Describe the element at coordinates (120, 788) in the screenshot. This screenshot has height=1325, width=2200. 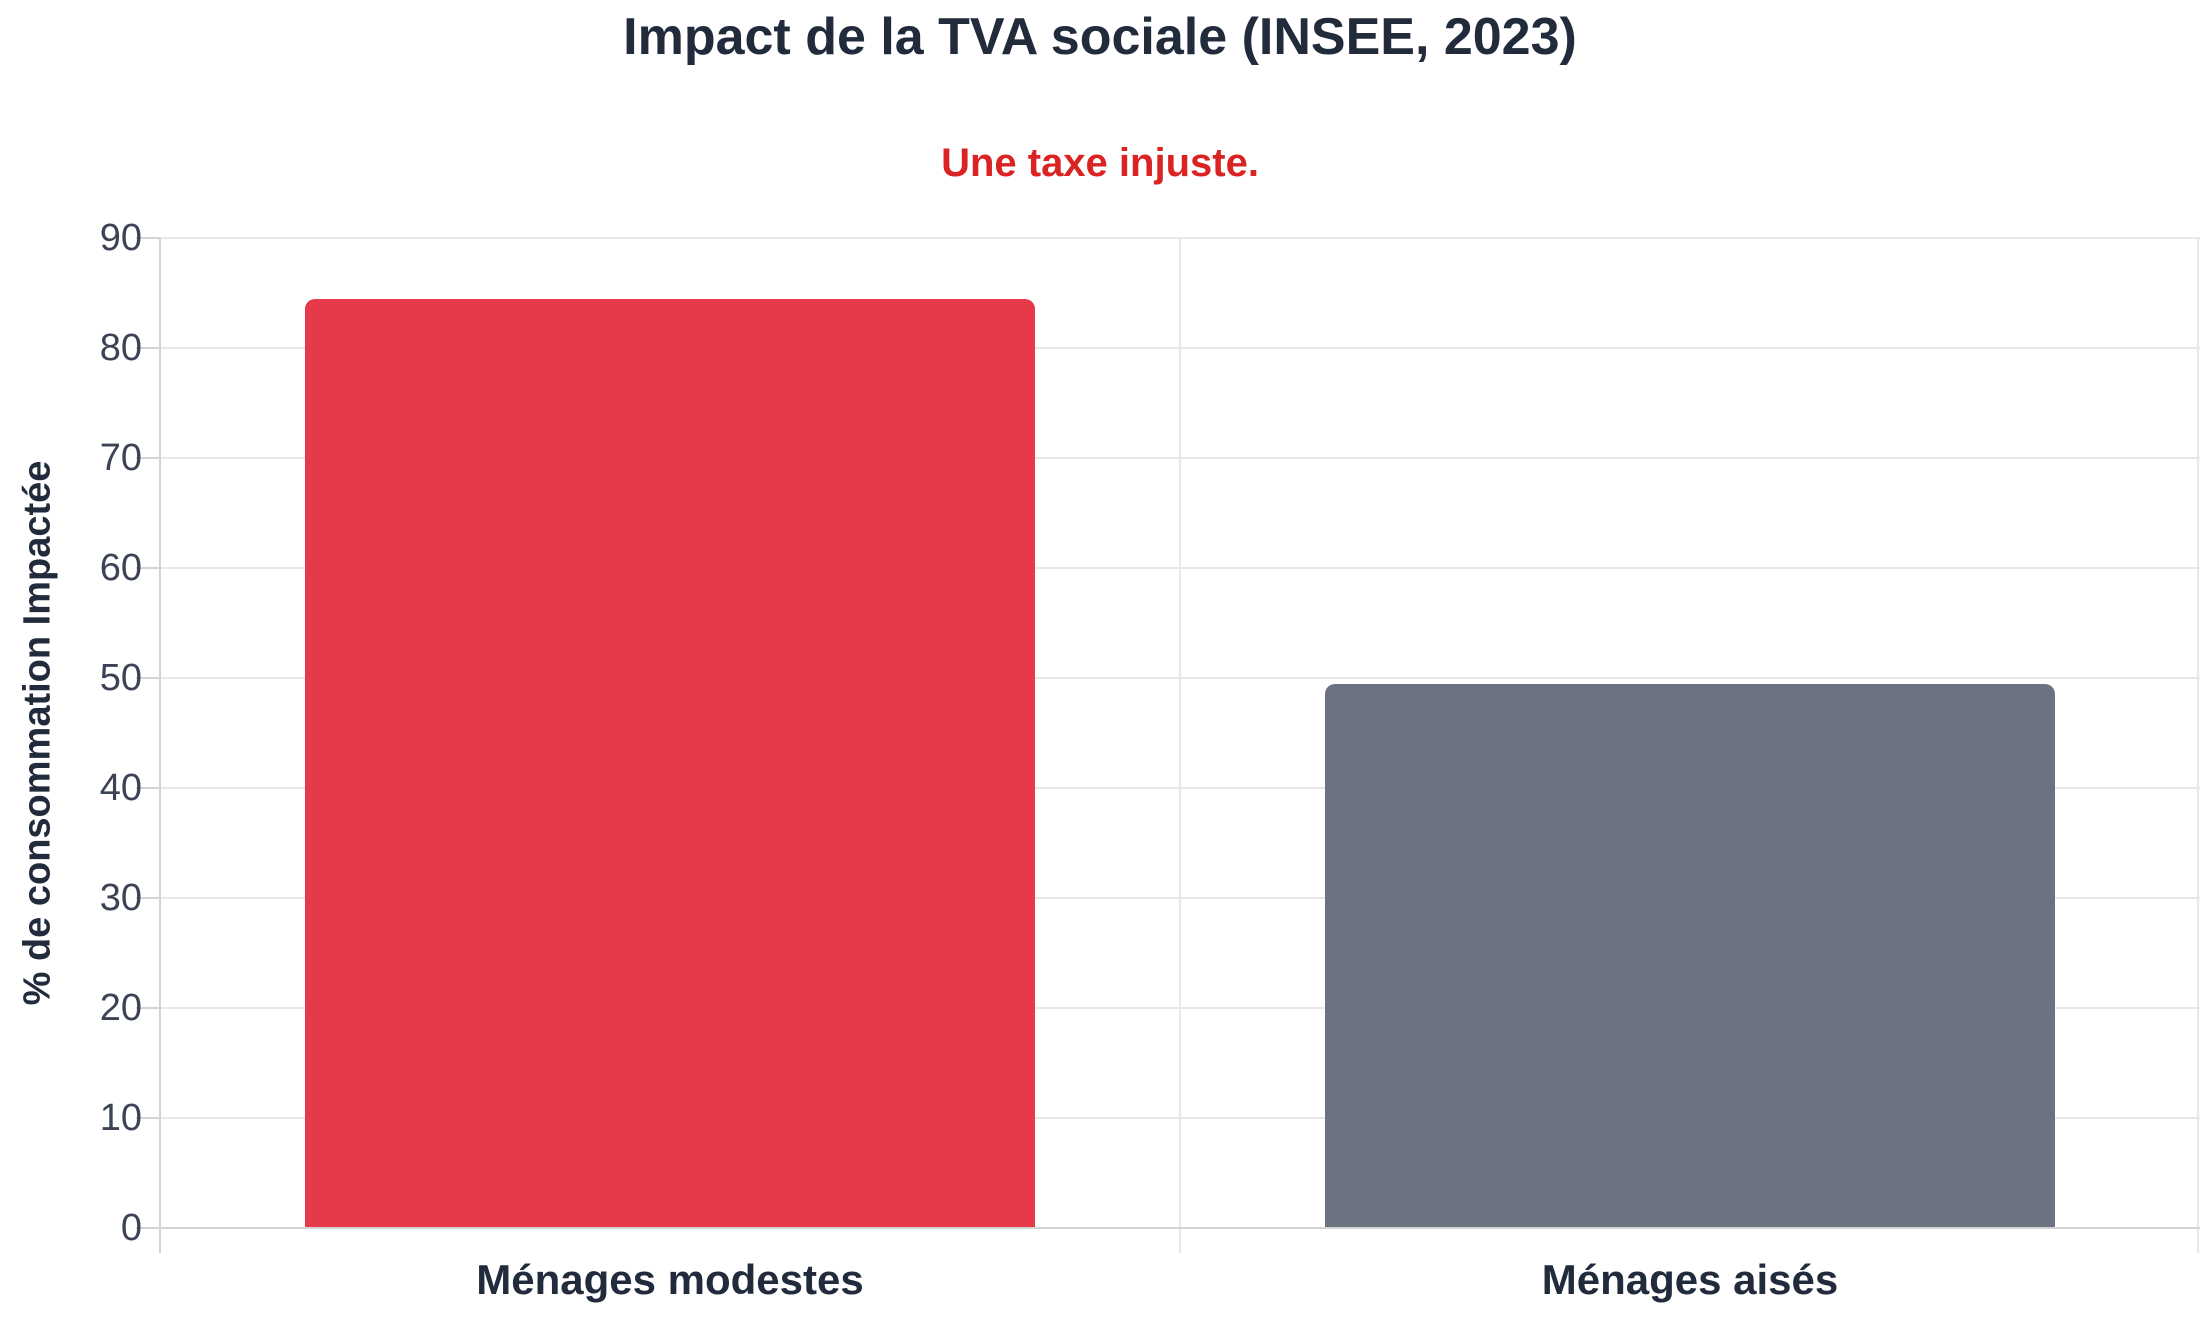
I see `y-tick-label-40: 40` at that location.